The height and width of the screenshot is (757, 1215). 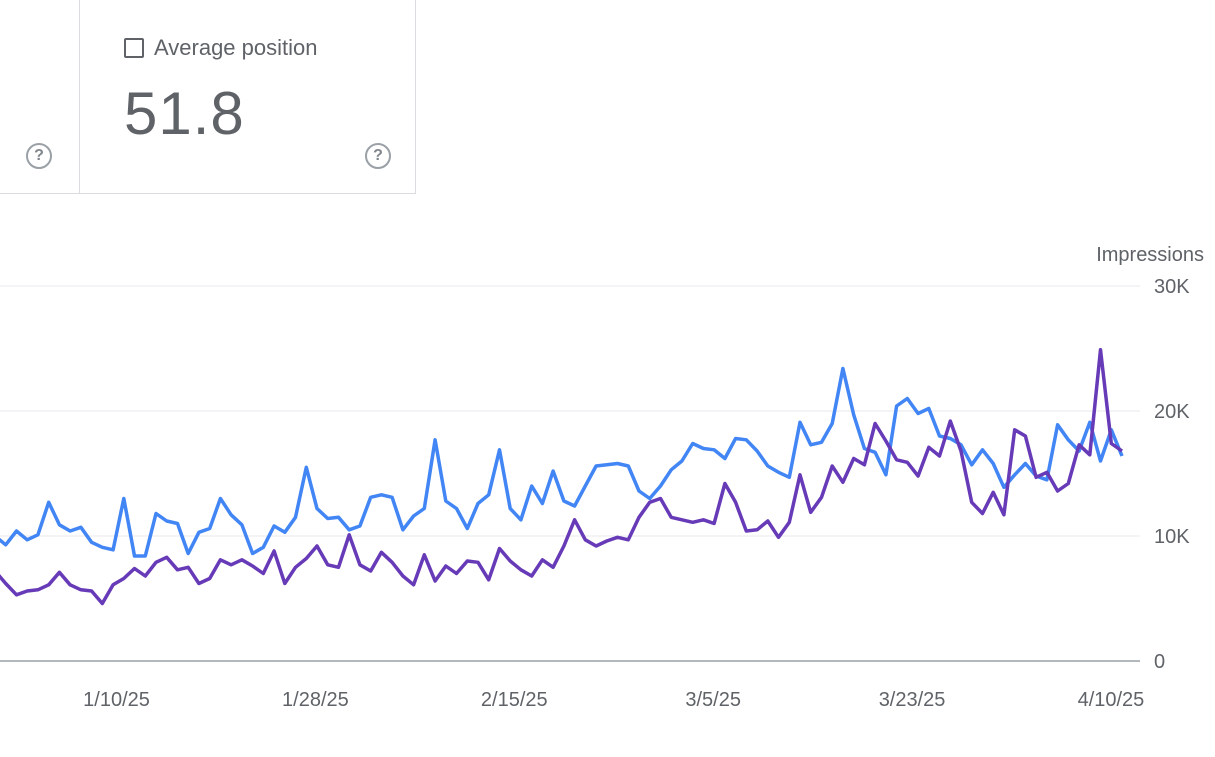 I want to click on x-tick-label: 1/10/25, so click(x=116, y=700).